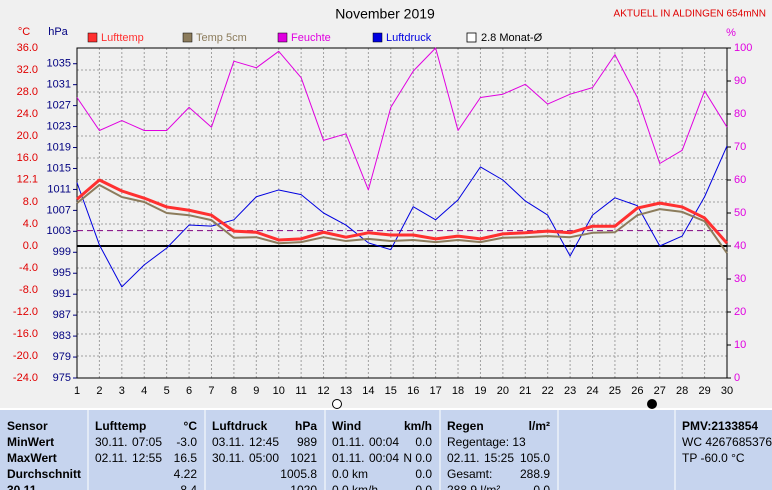 The height and width of the screenshot is (490, 772). I want to click on x-tick-label: 8, so click(234, 391).